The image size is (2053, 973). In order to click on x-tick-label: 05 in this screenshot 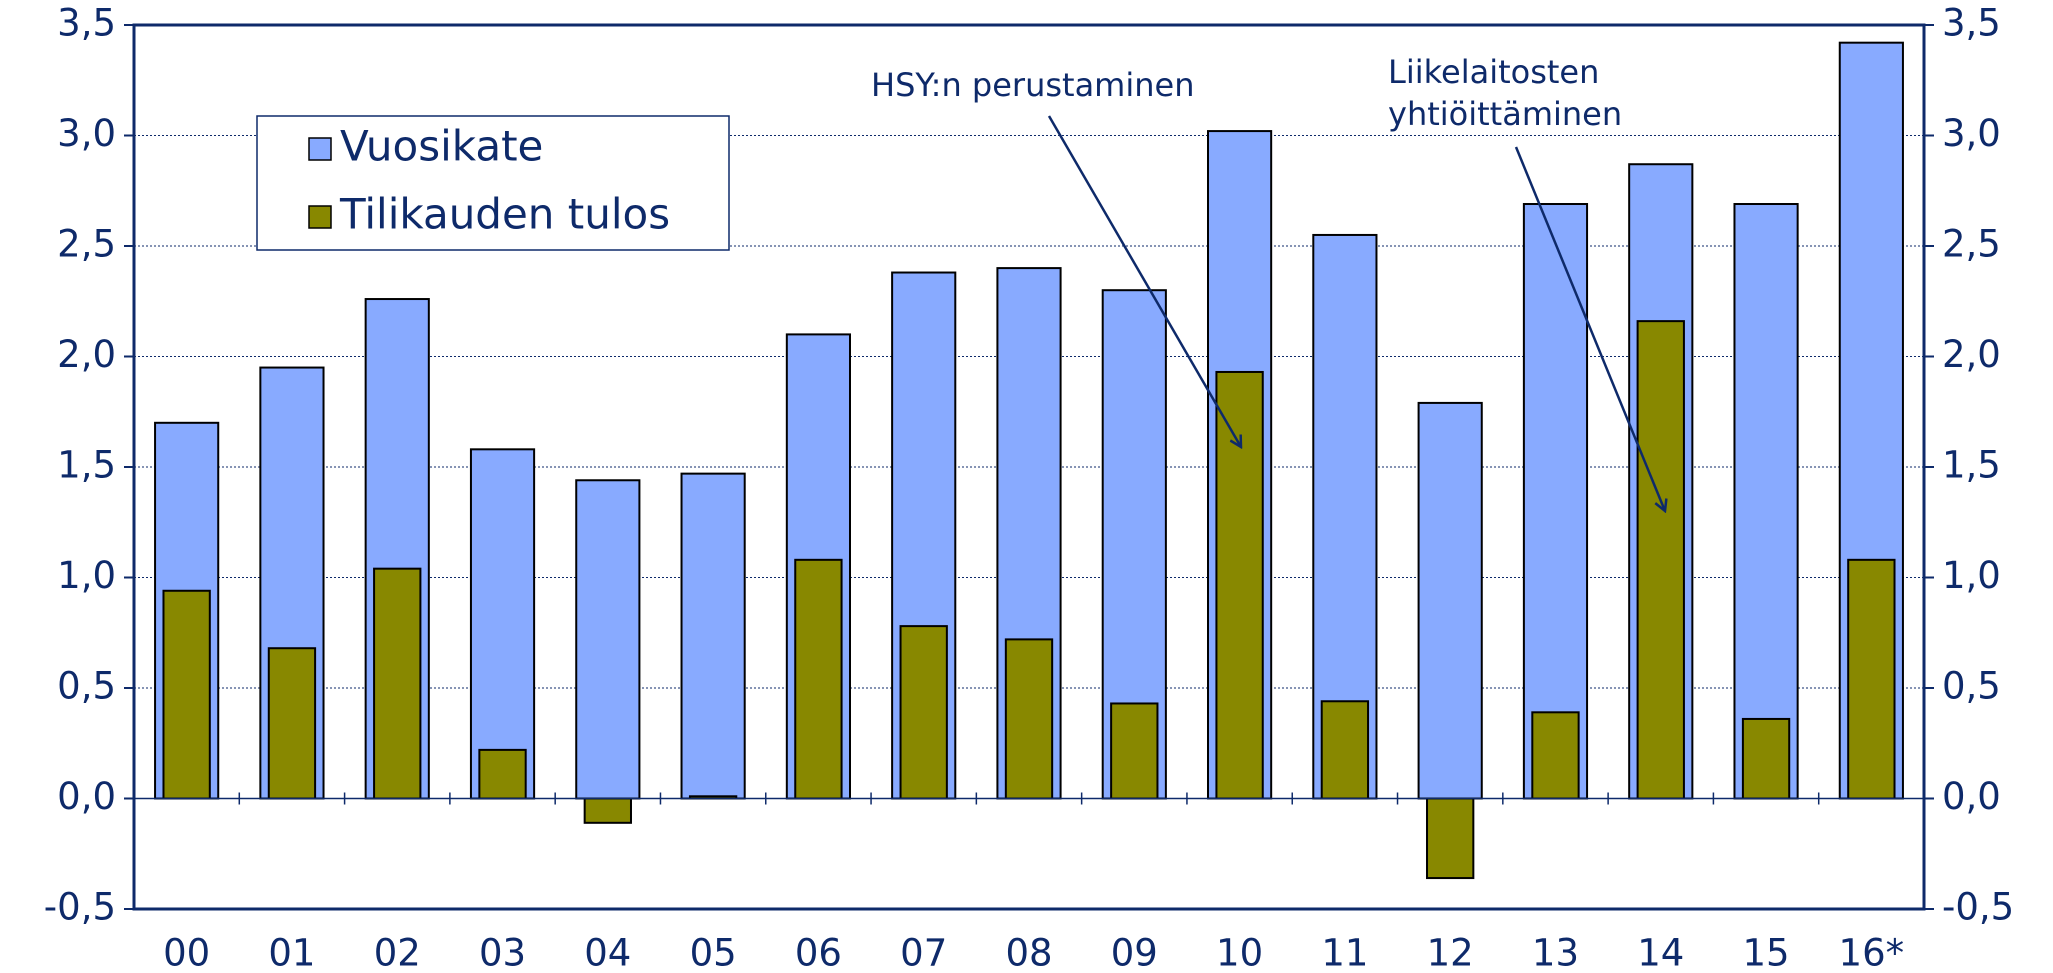, I will do `click(713, 952)`.